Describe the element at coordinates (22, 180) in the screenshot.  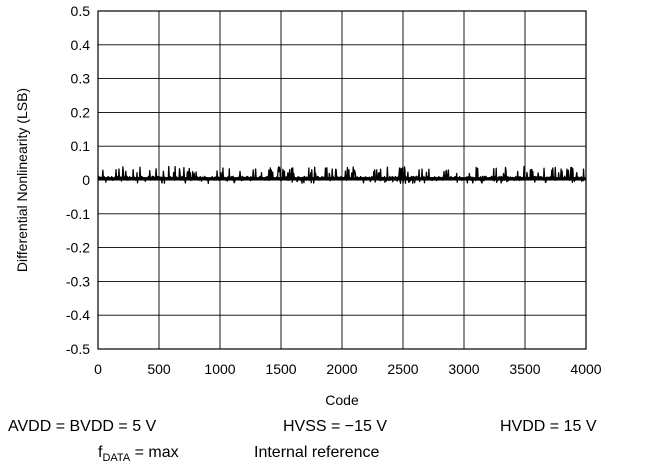
I see `y-axis-title: Differential Nonlinearity (LSB)` at that location.